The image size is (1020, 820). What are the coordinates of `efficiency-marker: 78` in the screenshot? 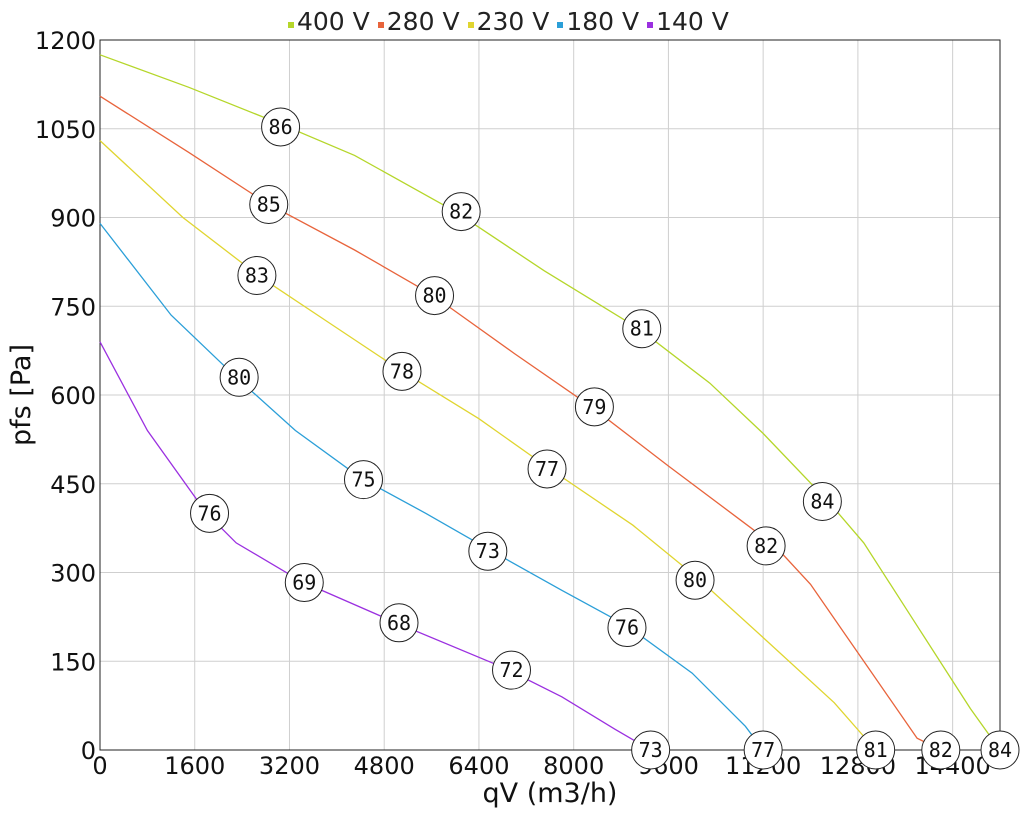 It's located at (402, 371).